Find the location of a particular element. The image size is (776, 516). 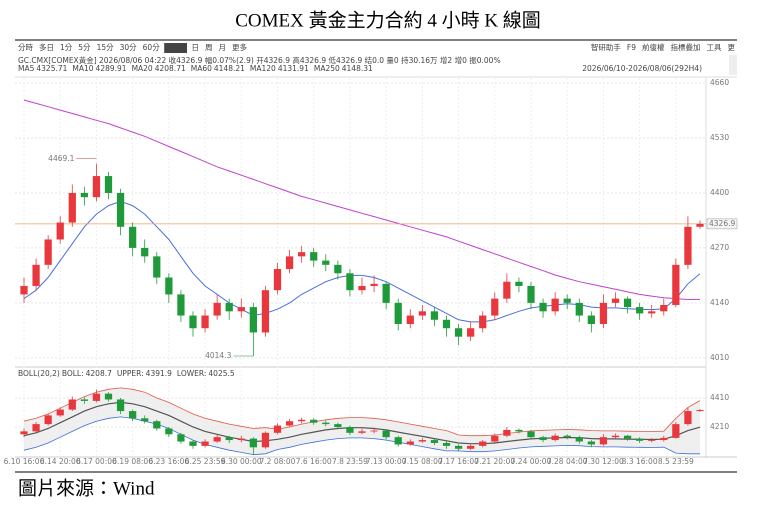

x-tick-label: 6.14 20:00 is located at coordinates (60, 461).